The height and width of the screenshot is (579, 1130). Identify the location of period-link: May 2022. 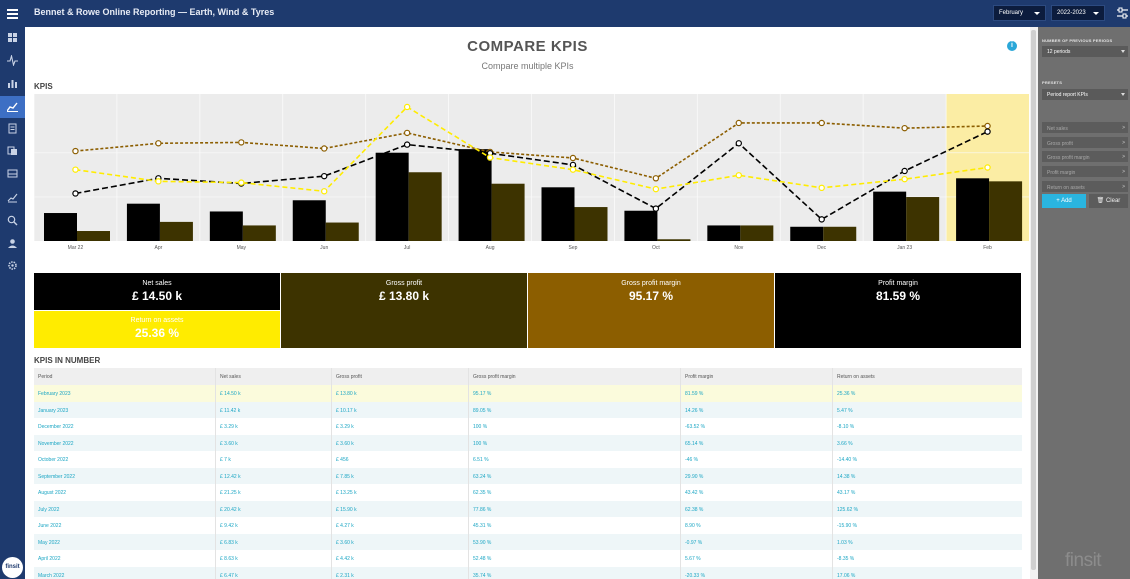
(49, 542).